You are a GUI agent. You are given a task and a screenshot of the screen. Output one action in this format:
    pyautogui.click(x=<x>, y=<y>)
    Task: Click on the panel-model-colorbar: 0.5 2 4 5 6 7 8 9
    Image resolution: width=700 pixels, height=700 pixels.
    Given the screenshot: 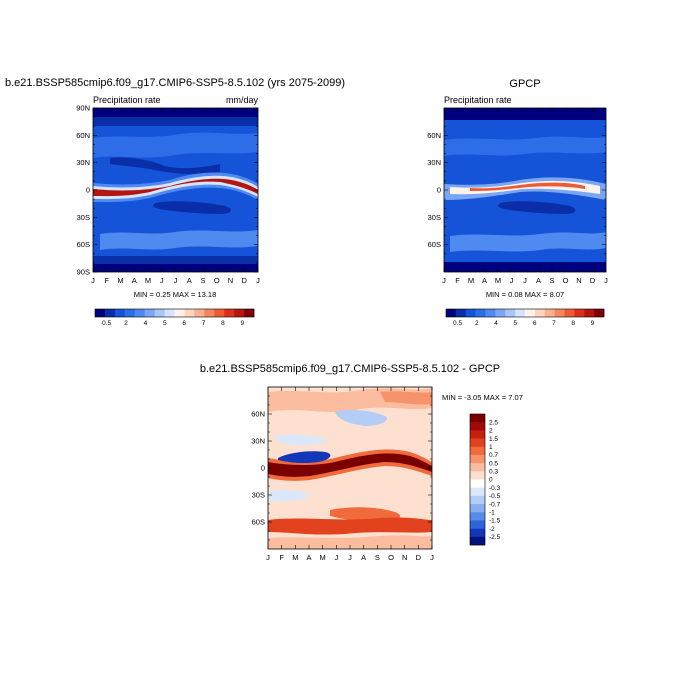 What is the action you would take?
    pyautogui.click(x=174, y=317)
    